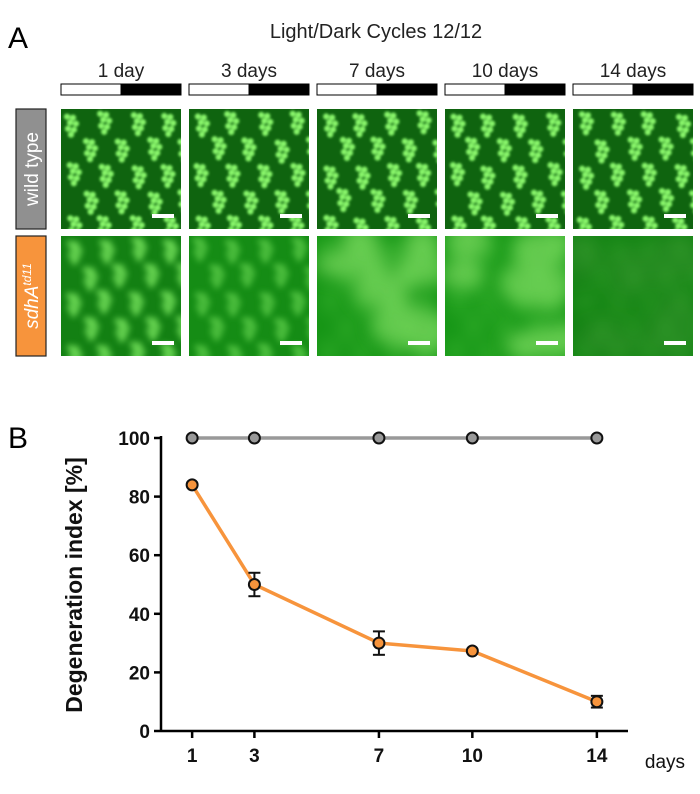 Image resolution: width=700 pixels, height=794 pixels. Describe the element at coordinates (139, 615) in the screenshot. I see `y-tick-label: 40` at that location.